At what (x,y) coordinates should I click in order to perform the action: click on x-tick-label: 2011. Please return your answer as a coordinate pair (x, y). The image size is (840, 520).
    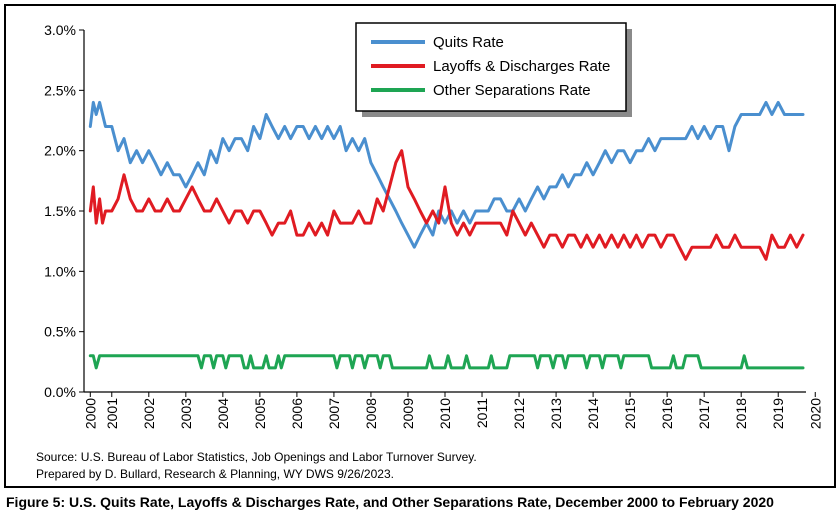
    Looking at the image, I should click on (482, 413).